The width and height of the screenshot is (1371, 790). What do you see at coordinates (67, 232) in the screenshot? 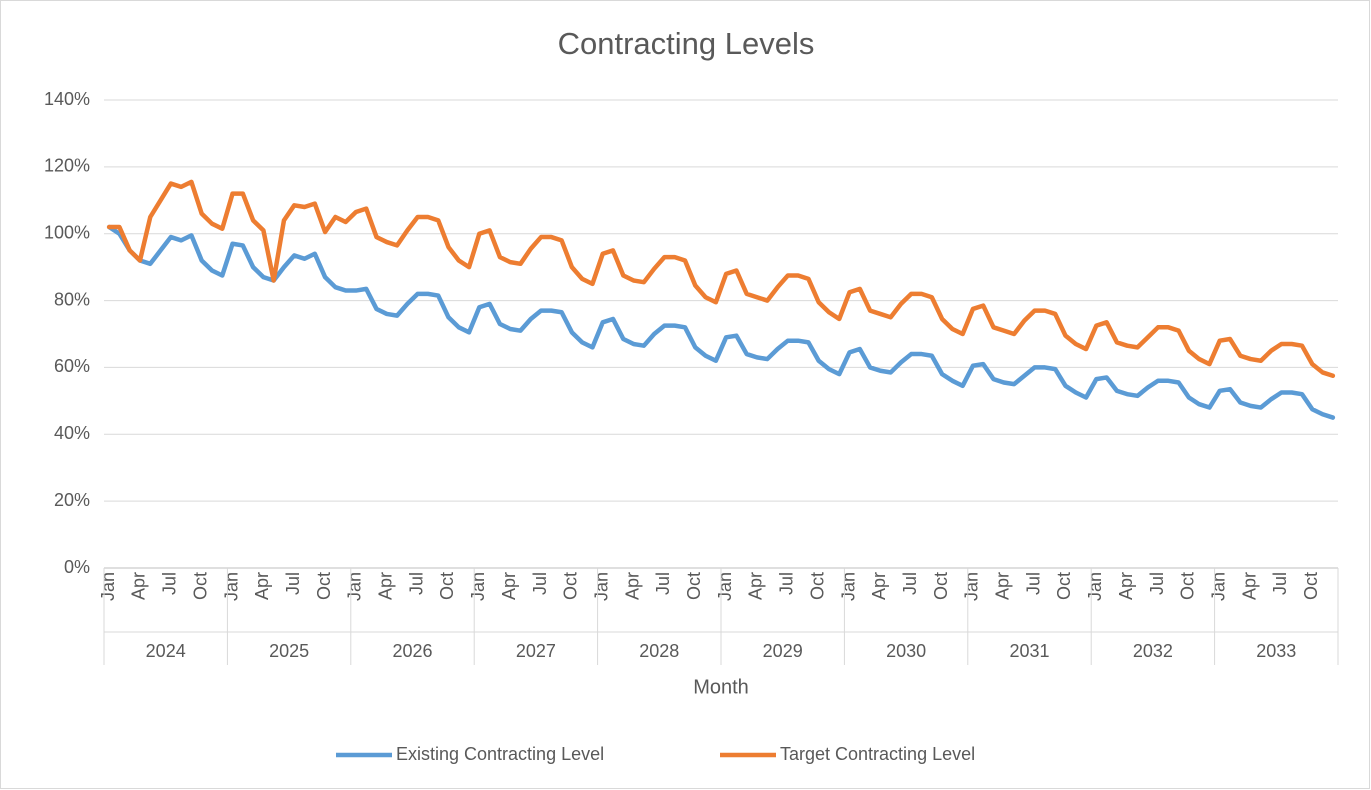
I see `y-tick-label: 100%` at bounding box center [67, 232].